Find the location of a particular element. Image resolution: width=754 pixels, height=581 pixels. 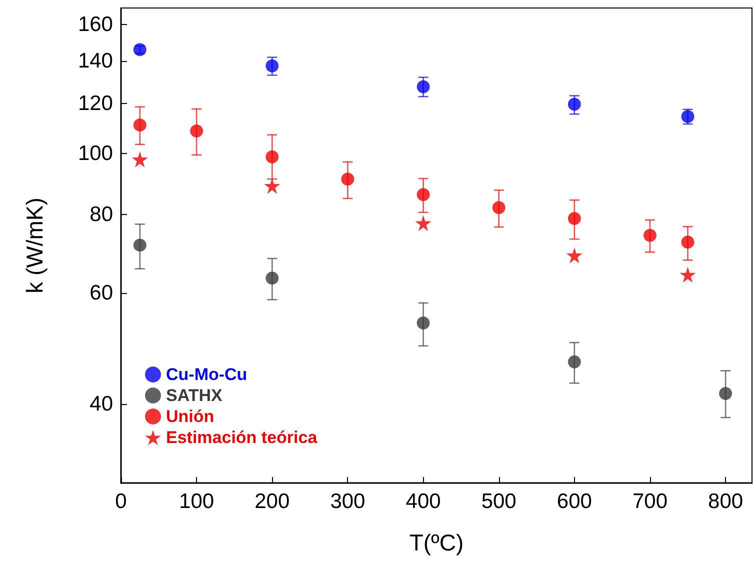

x-axis-title: T(ºC) is located at coordinates (436, 543).